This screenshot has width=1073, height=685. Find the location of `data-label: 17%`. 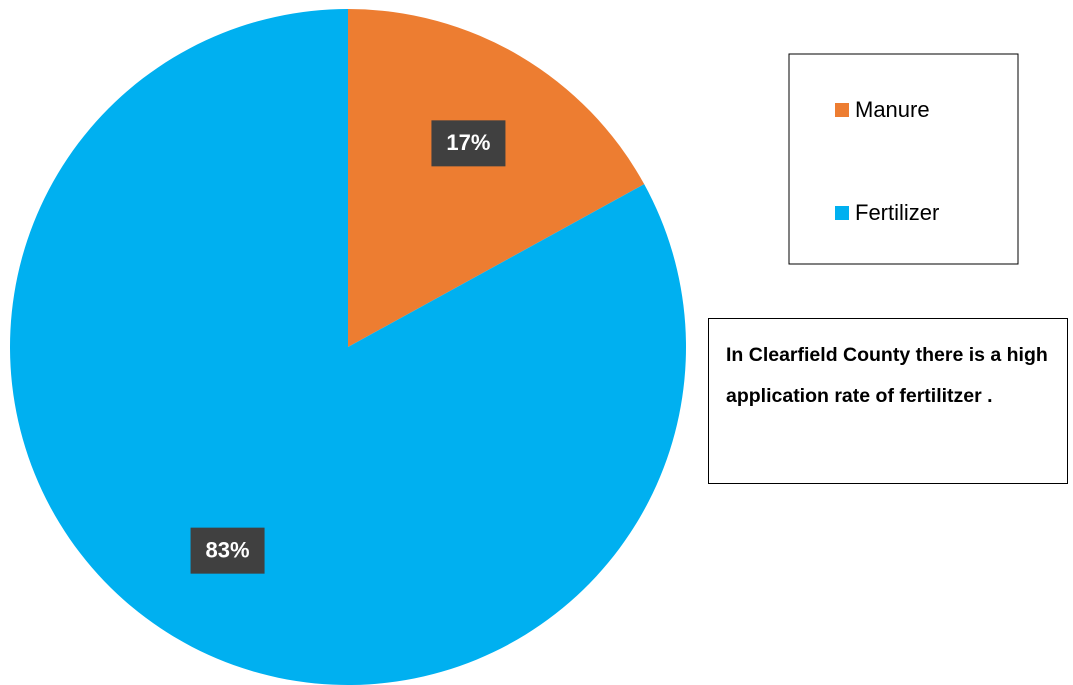

data-label: 17% is located at coordinates (468, 142).